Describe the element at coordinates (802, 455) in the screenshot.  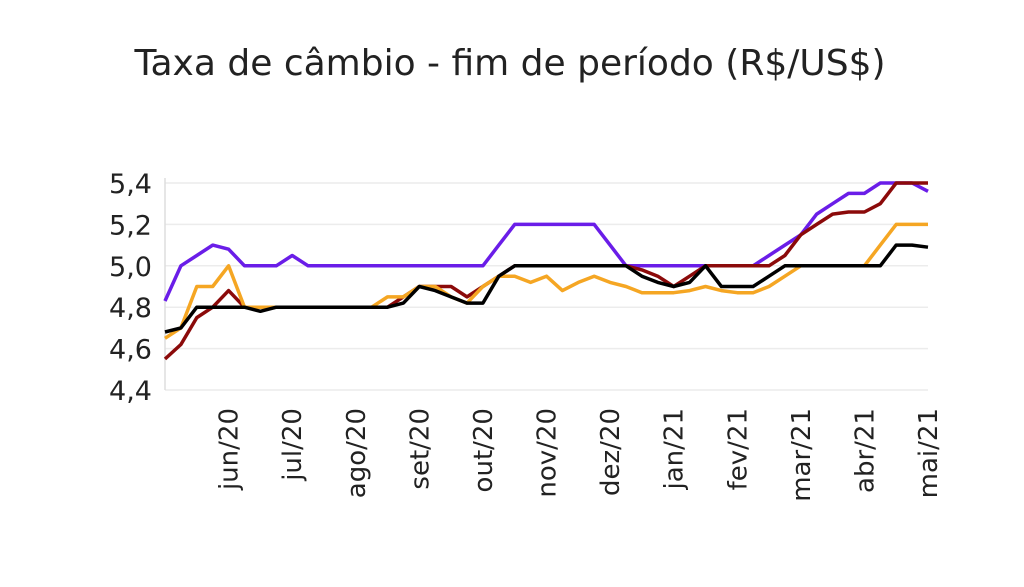
I see `x-tick-label: mar/21` at that location.